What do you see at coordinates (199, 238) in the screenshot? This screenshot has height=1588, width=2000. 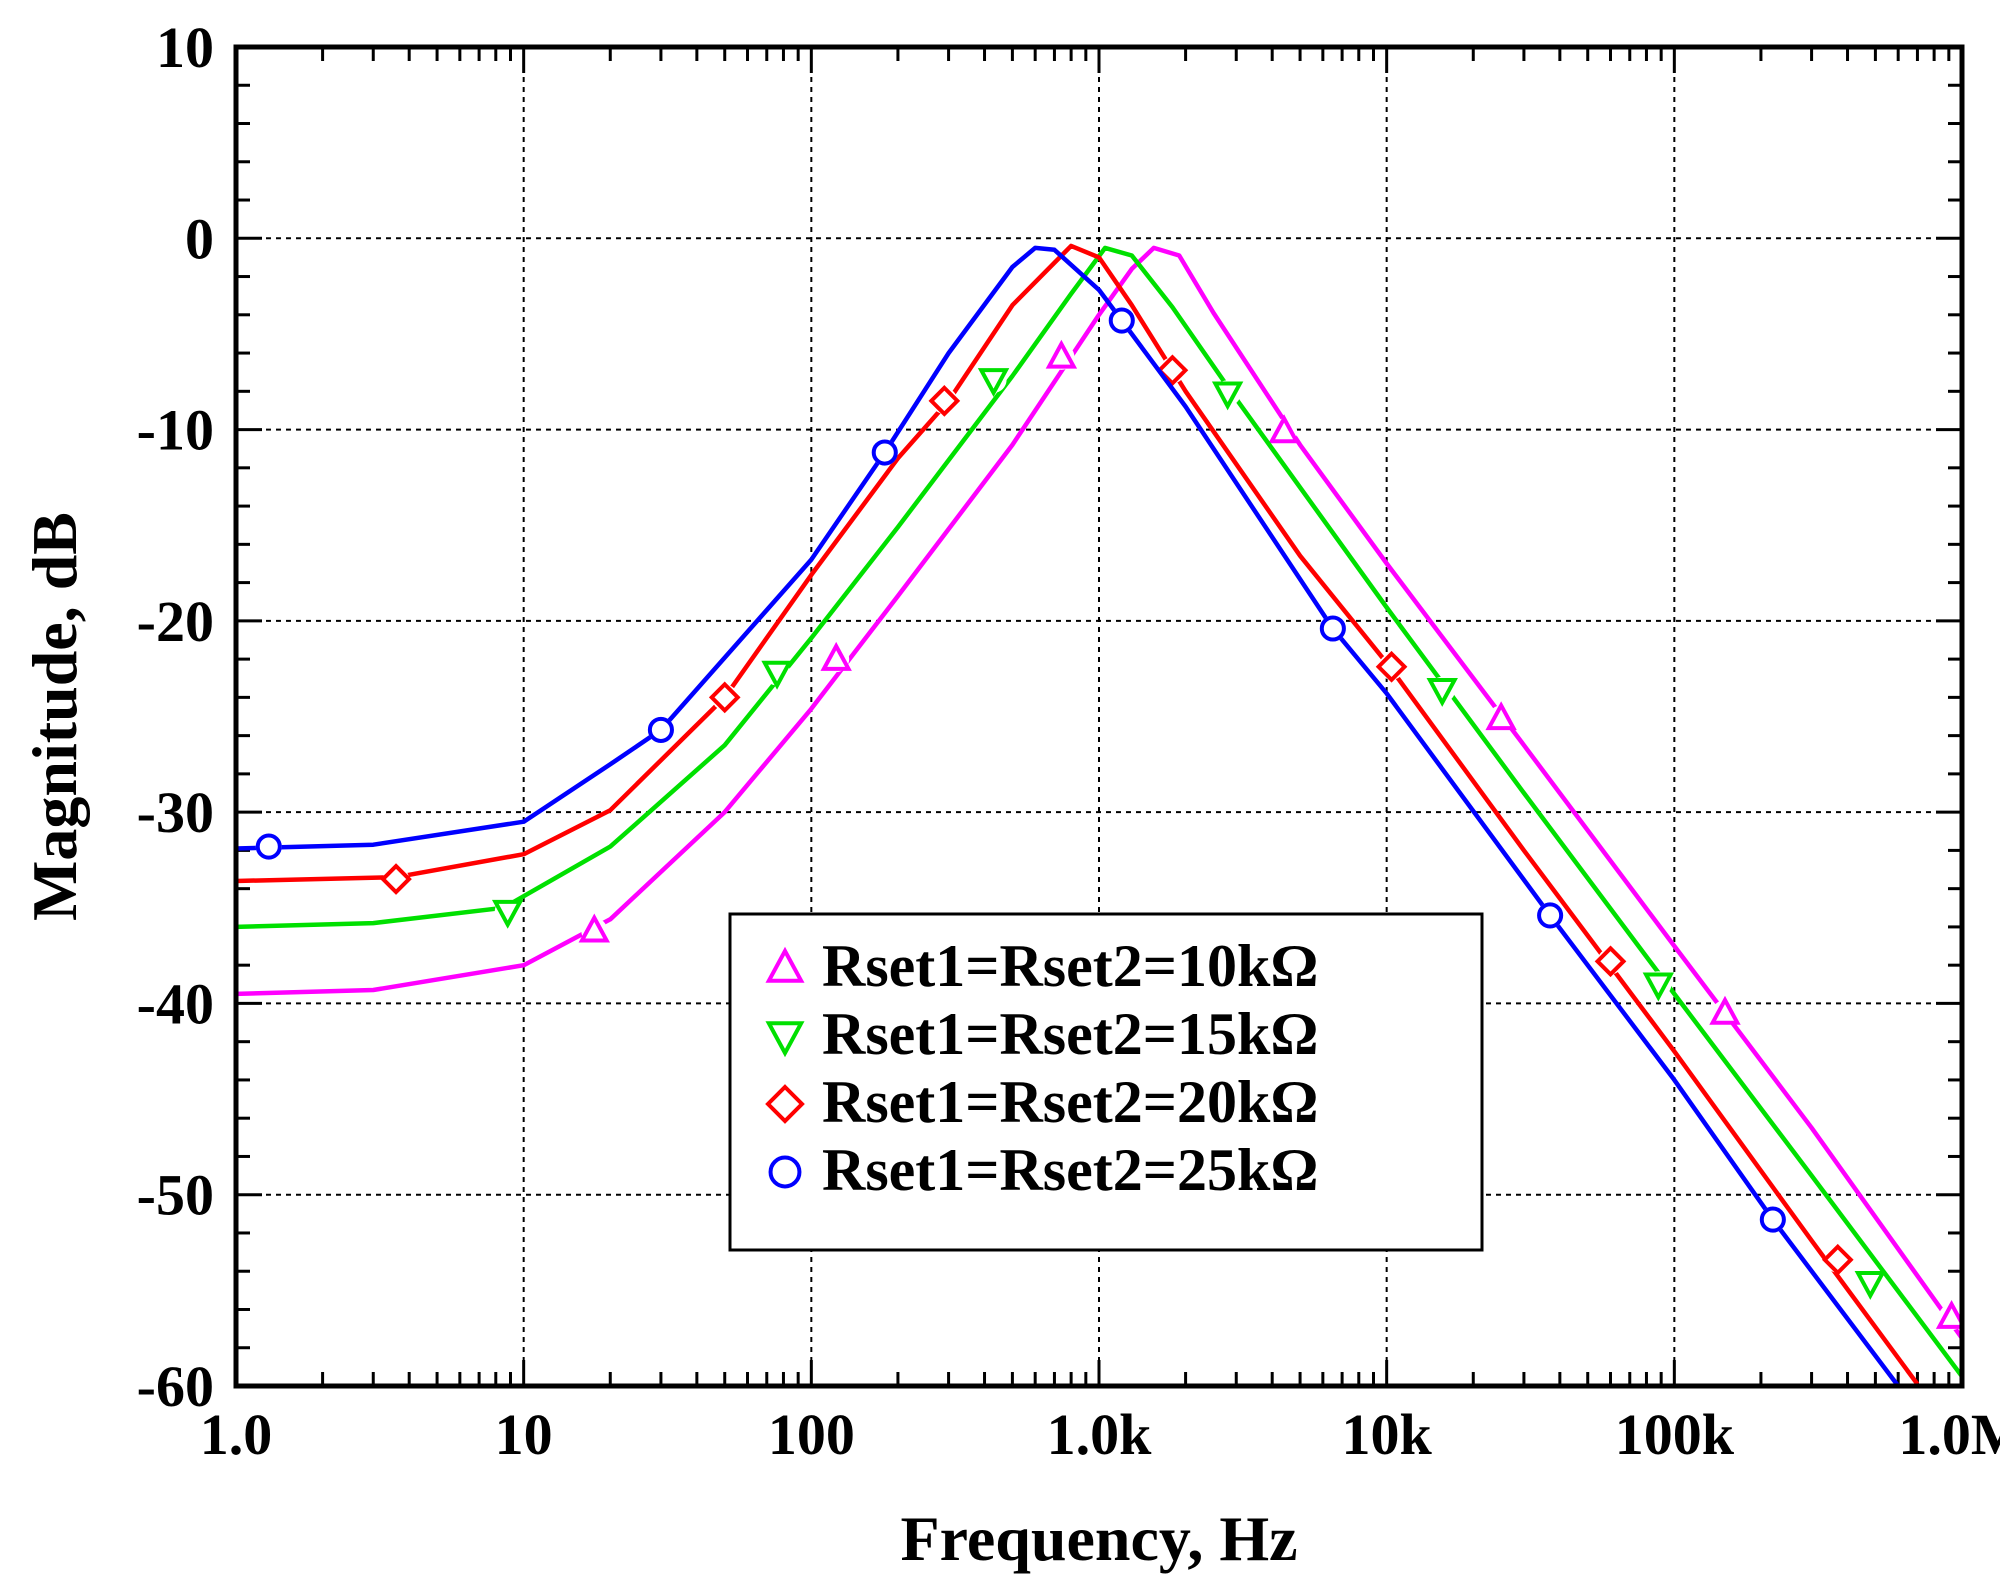 I see `y-tick-label: 0` at bounding box center [199, 238].